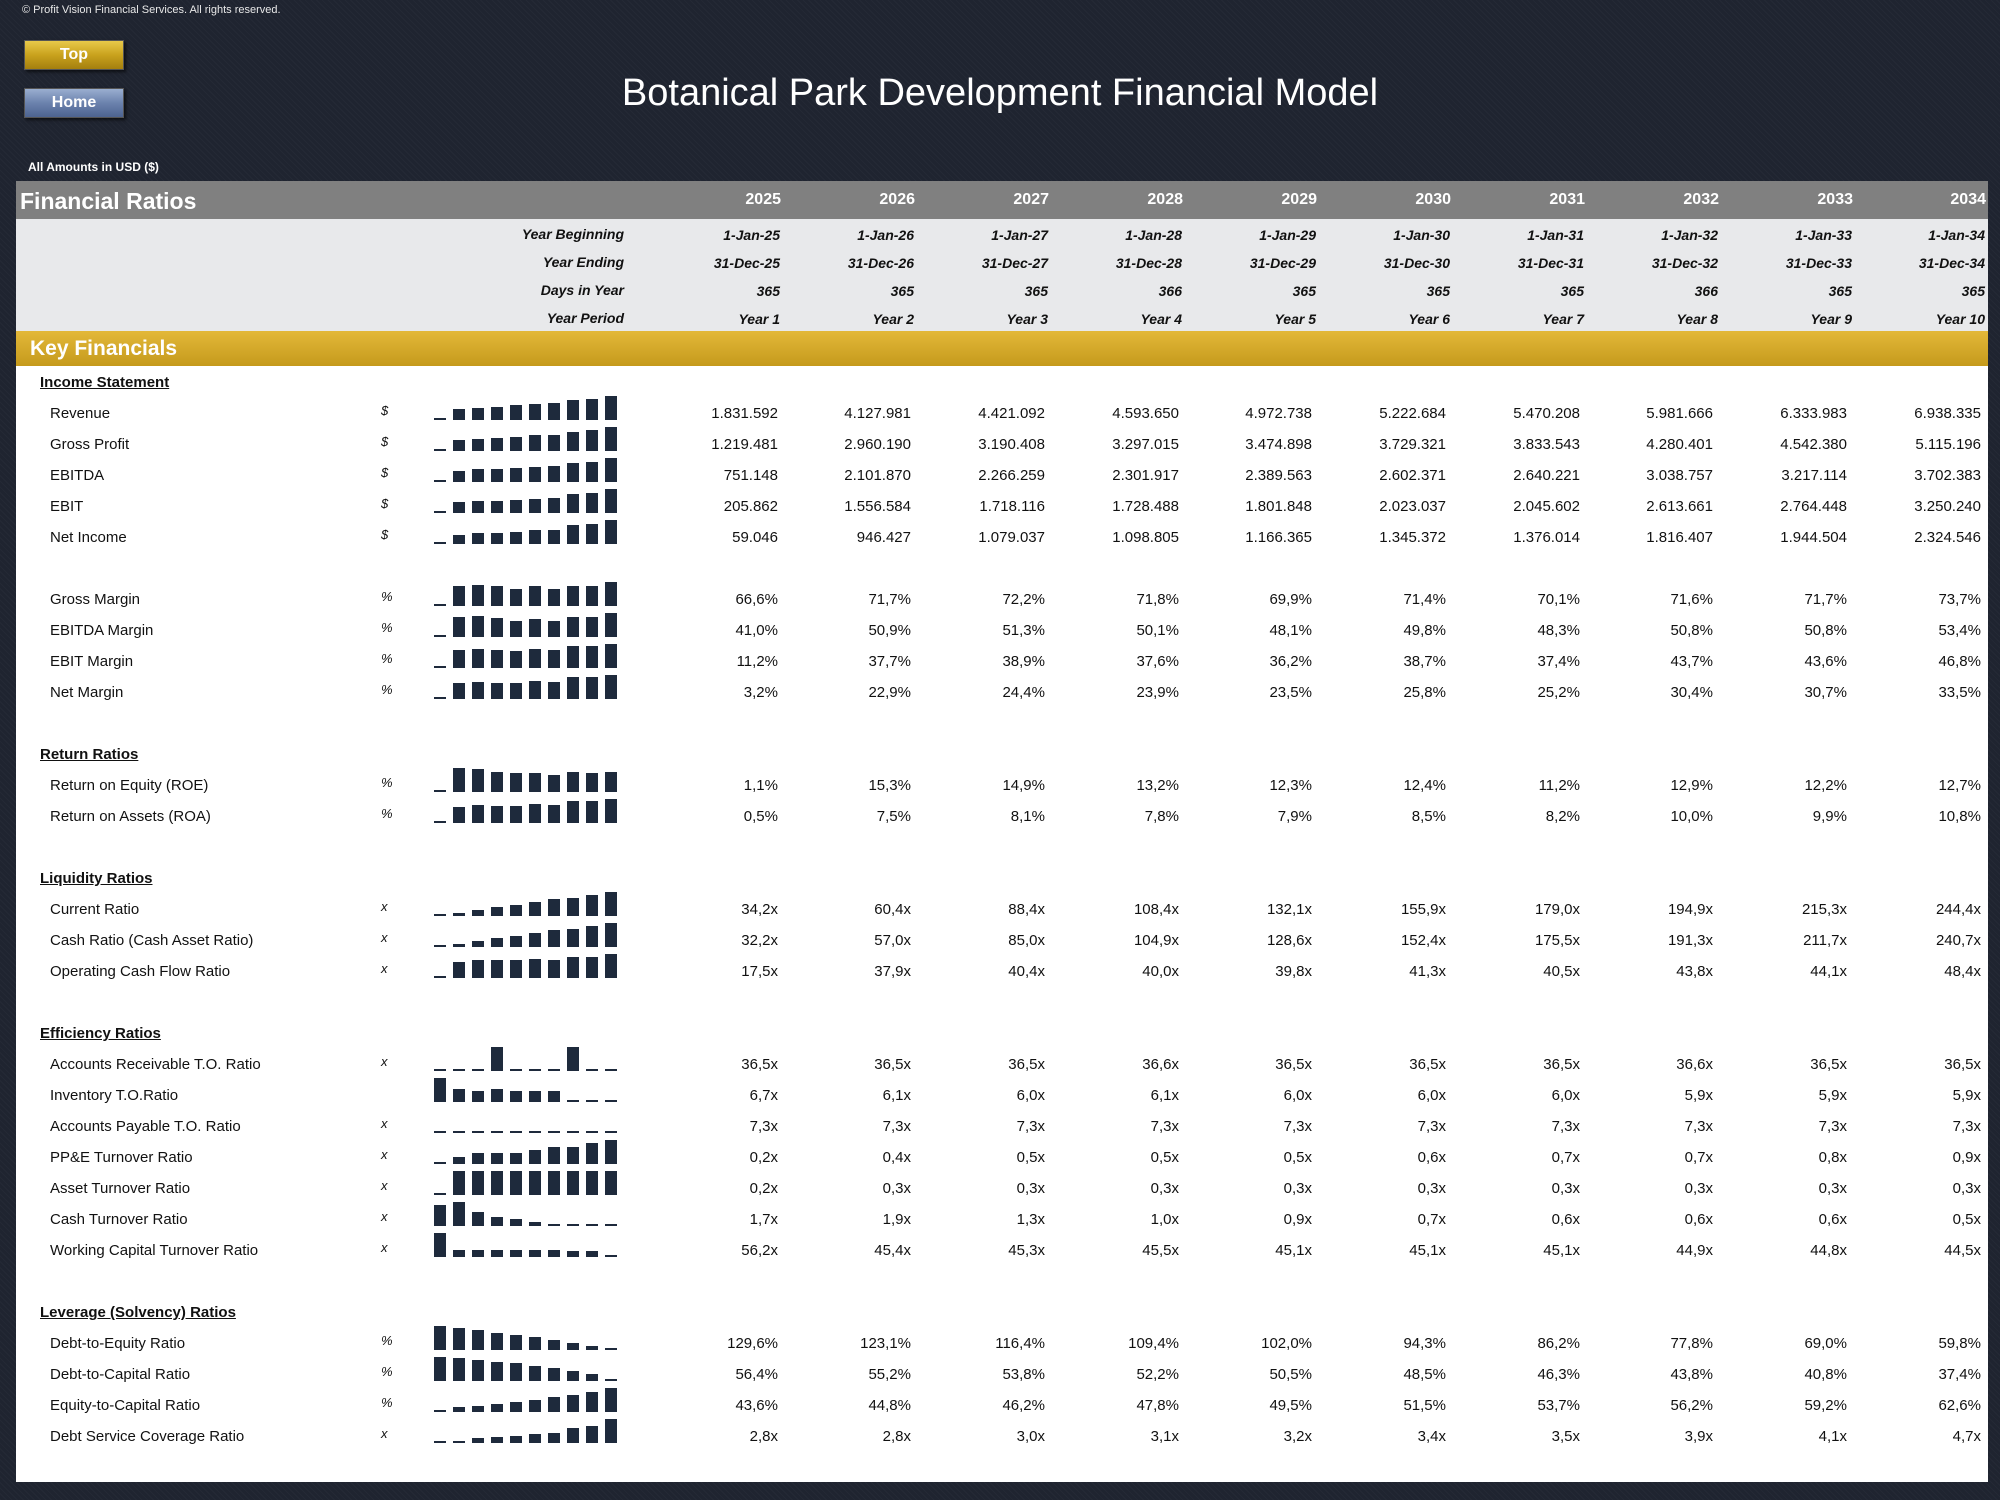 This screenshot has width=2000, height=1500. What do you see at coordinates (74, 55) in the screenshot?
I see `top-button: Top` at bounding box center [74, 55].